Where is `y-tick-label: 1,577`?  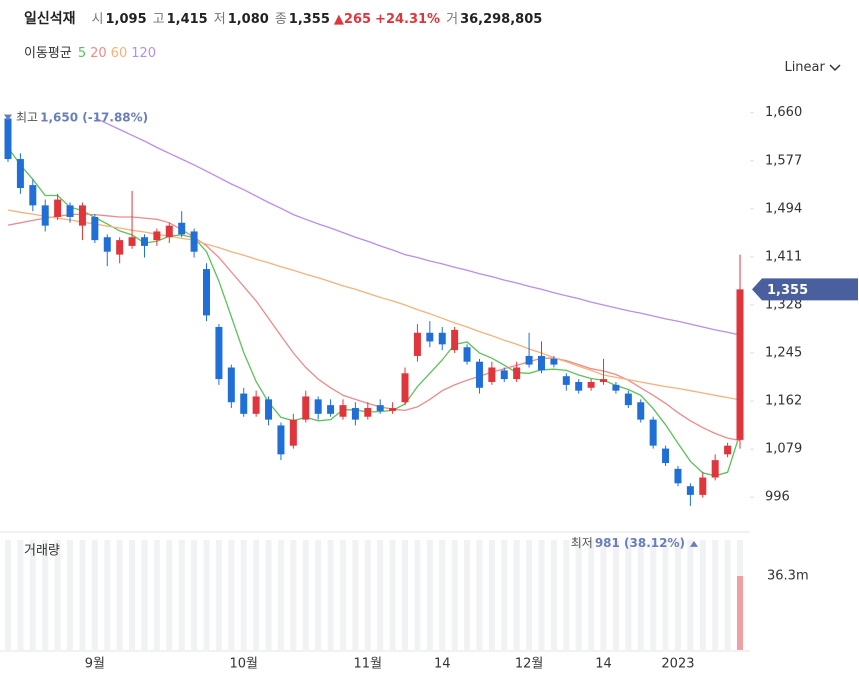 y-tick-label: 1,577 is located at coordinates (783, 160).